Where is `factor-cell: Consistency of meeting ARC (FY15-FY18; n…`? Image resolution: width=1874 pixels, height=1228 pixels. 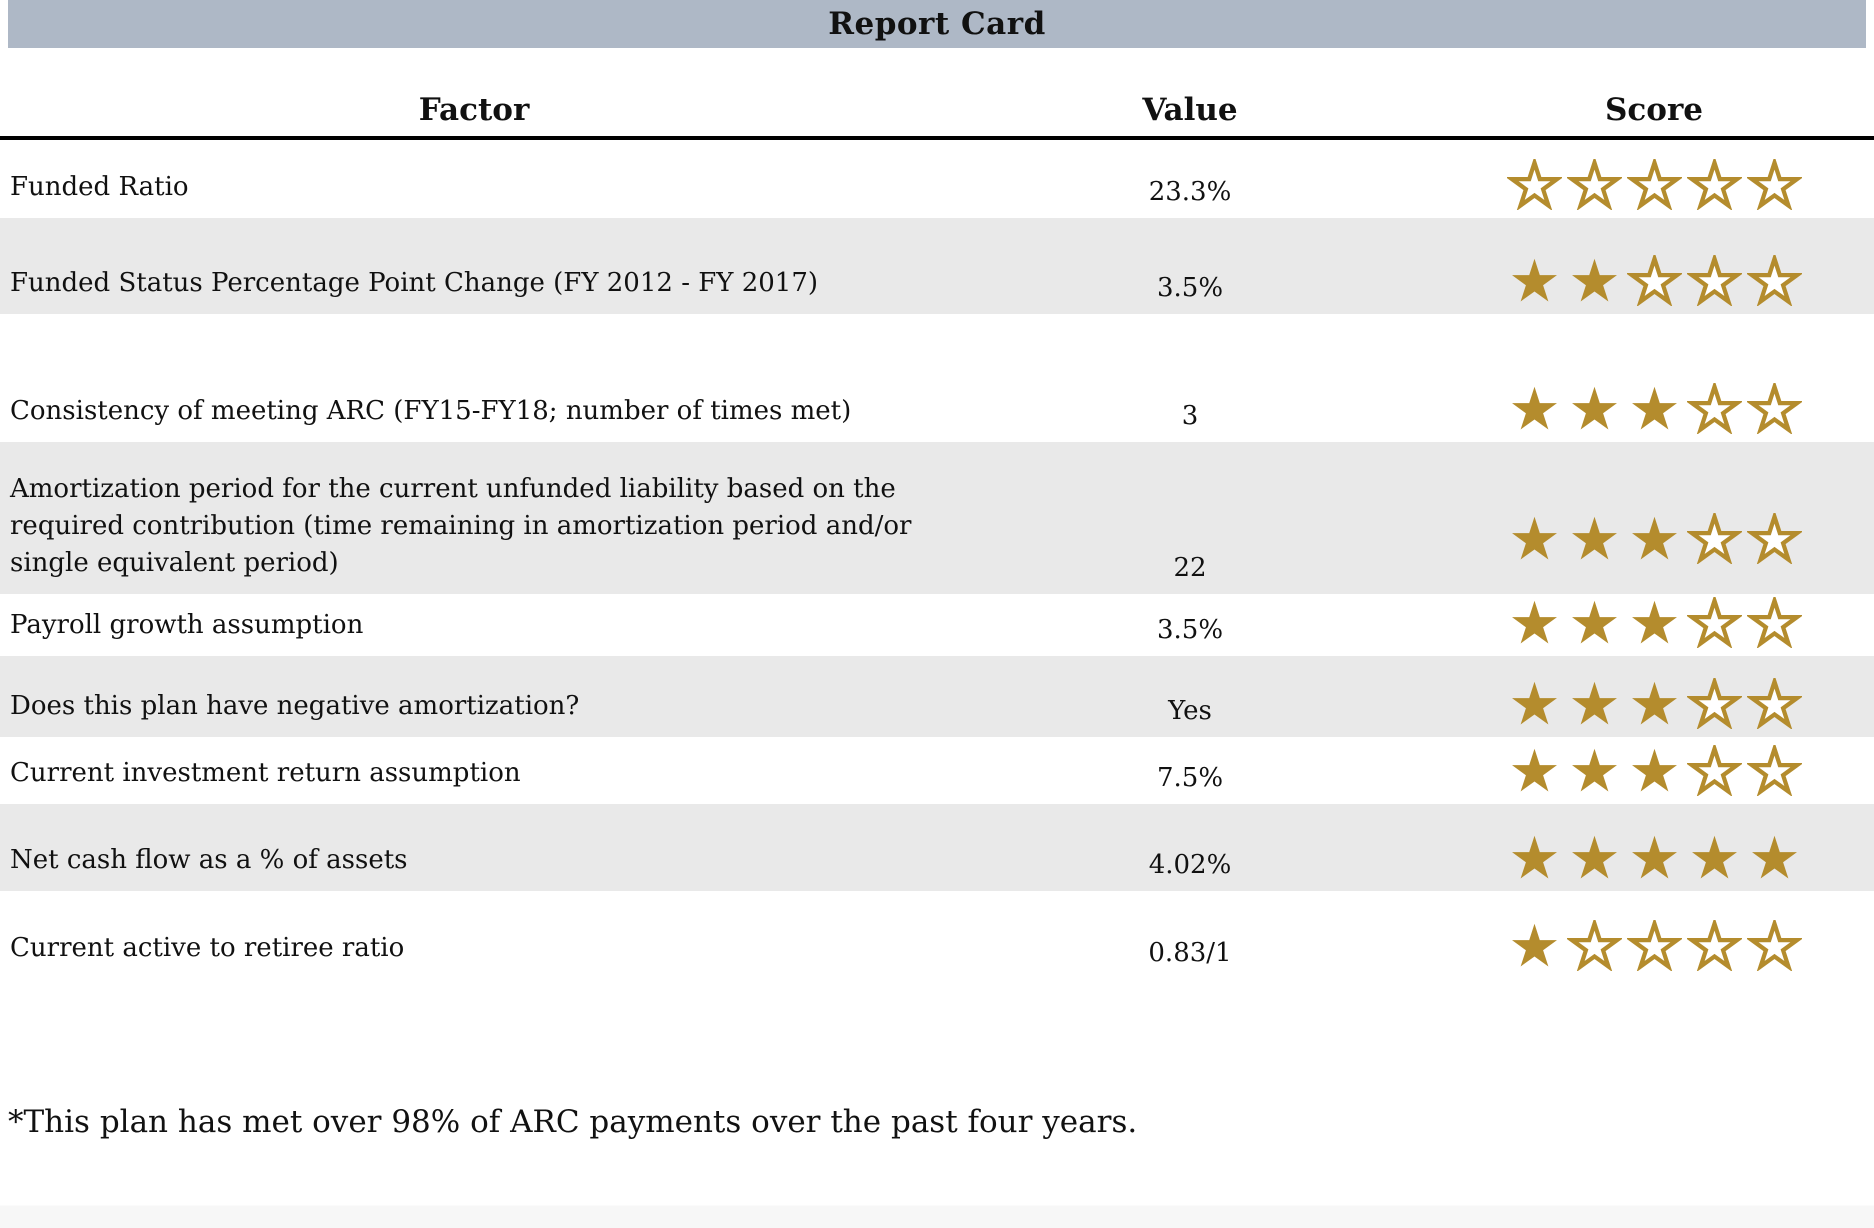
factor-cell: Consistency of meeting ARC (FY15-FY18; n… is located at coordinates (505, 378).